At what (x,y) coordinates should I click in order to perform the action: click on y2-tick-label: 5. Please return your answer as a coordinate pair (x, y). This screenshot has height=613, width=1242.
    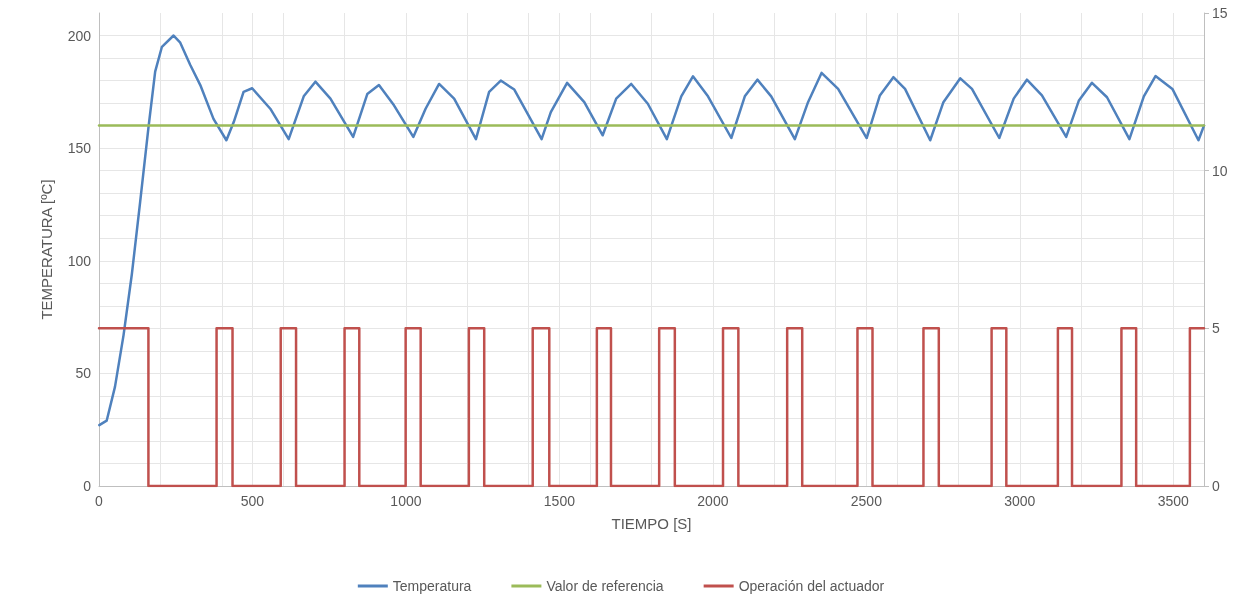
    Looking at the image, I should click on (1216, 328).